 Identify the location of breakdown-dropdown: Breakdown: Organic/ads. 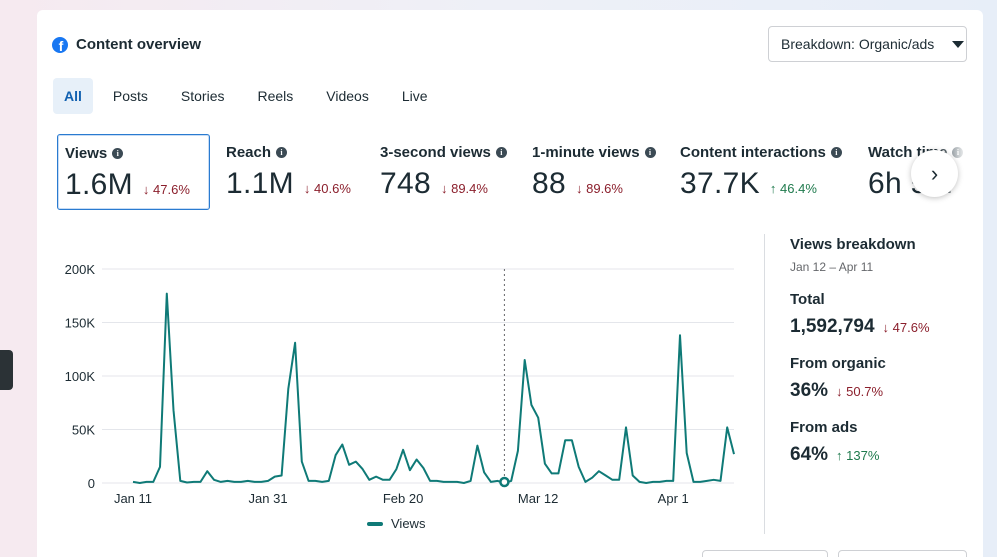
(867, 44).